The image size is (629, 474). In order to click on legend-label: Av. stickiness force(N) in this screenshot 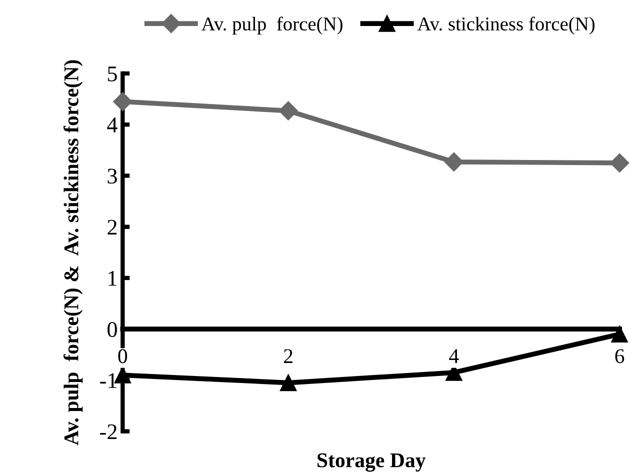, I will do `click(506, 25)`.